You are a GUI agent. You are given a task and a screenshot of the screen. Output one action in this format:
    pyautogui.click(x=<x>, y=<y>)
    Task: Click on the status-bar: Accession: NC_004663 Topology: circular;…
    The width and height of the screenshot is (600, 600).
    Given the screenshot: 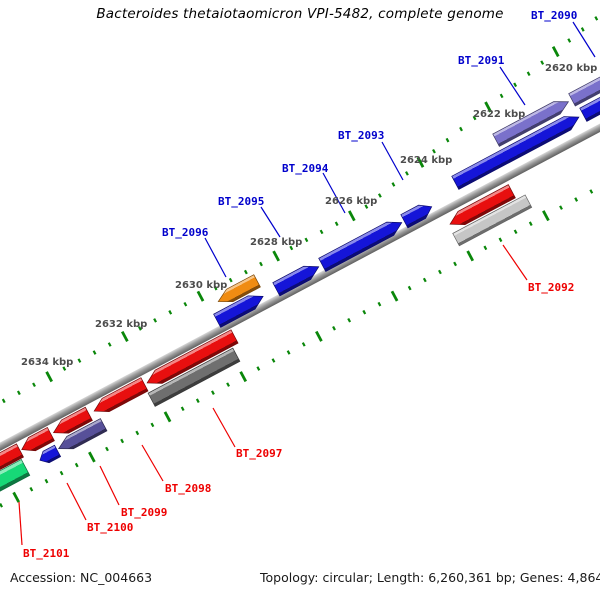 What is the action you would take?
    pyautogui.click(x=300, y=581)
    